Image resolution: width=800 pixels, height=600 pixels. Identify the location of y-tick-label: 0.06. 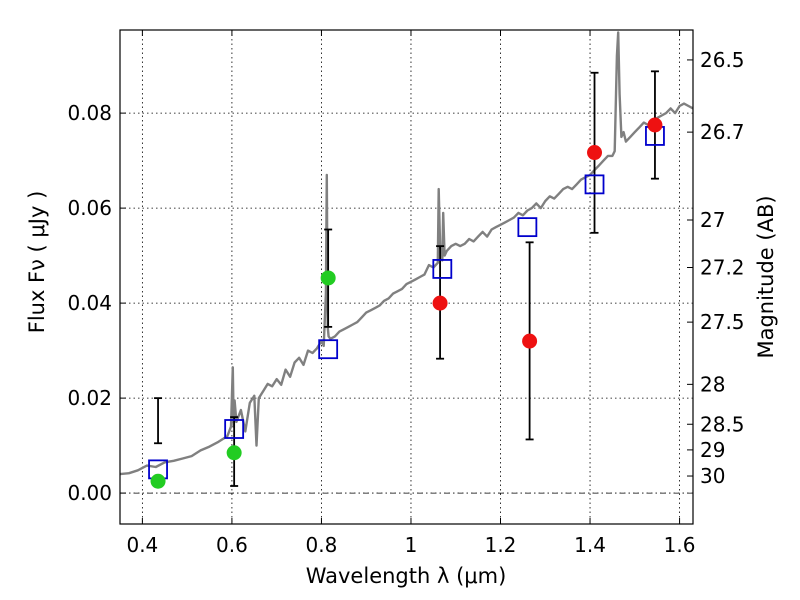
(89, 208).